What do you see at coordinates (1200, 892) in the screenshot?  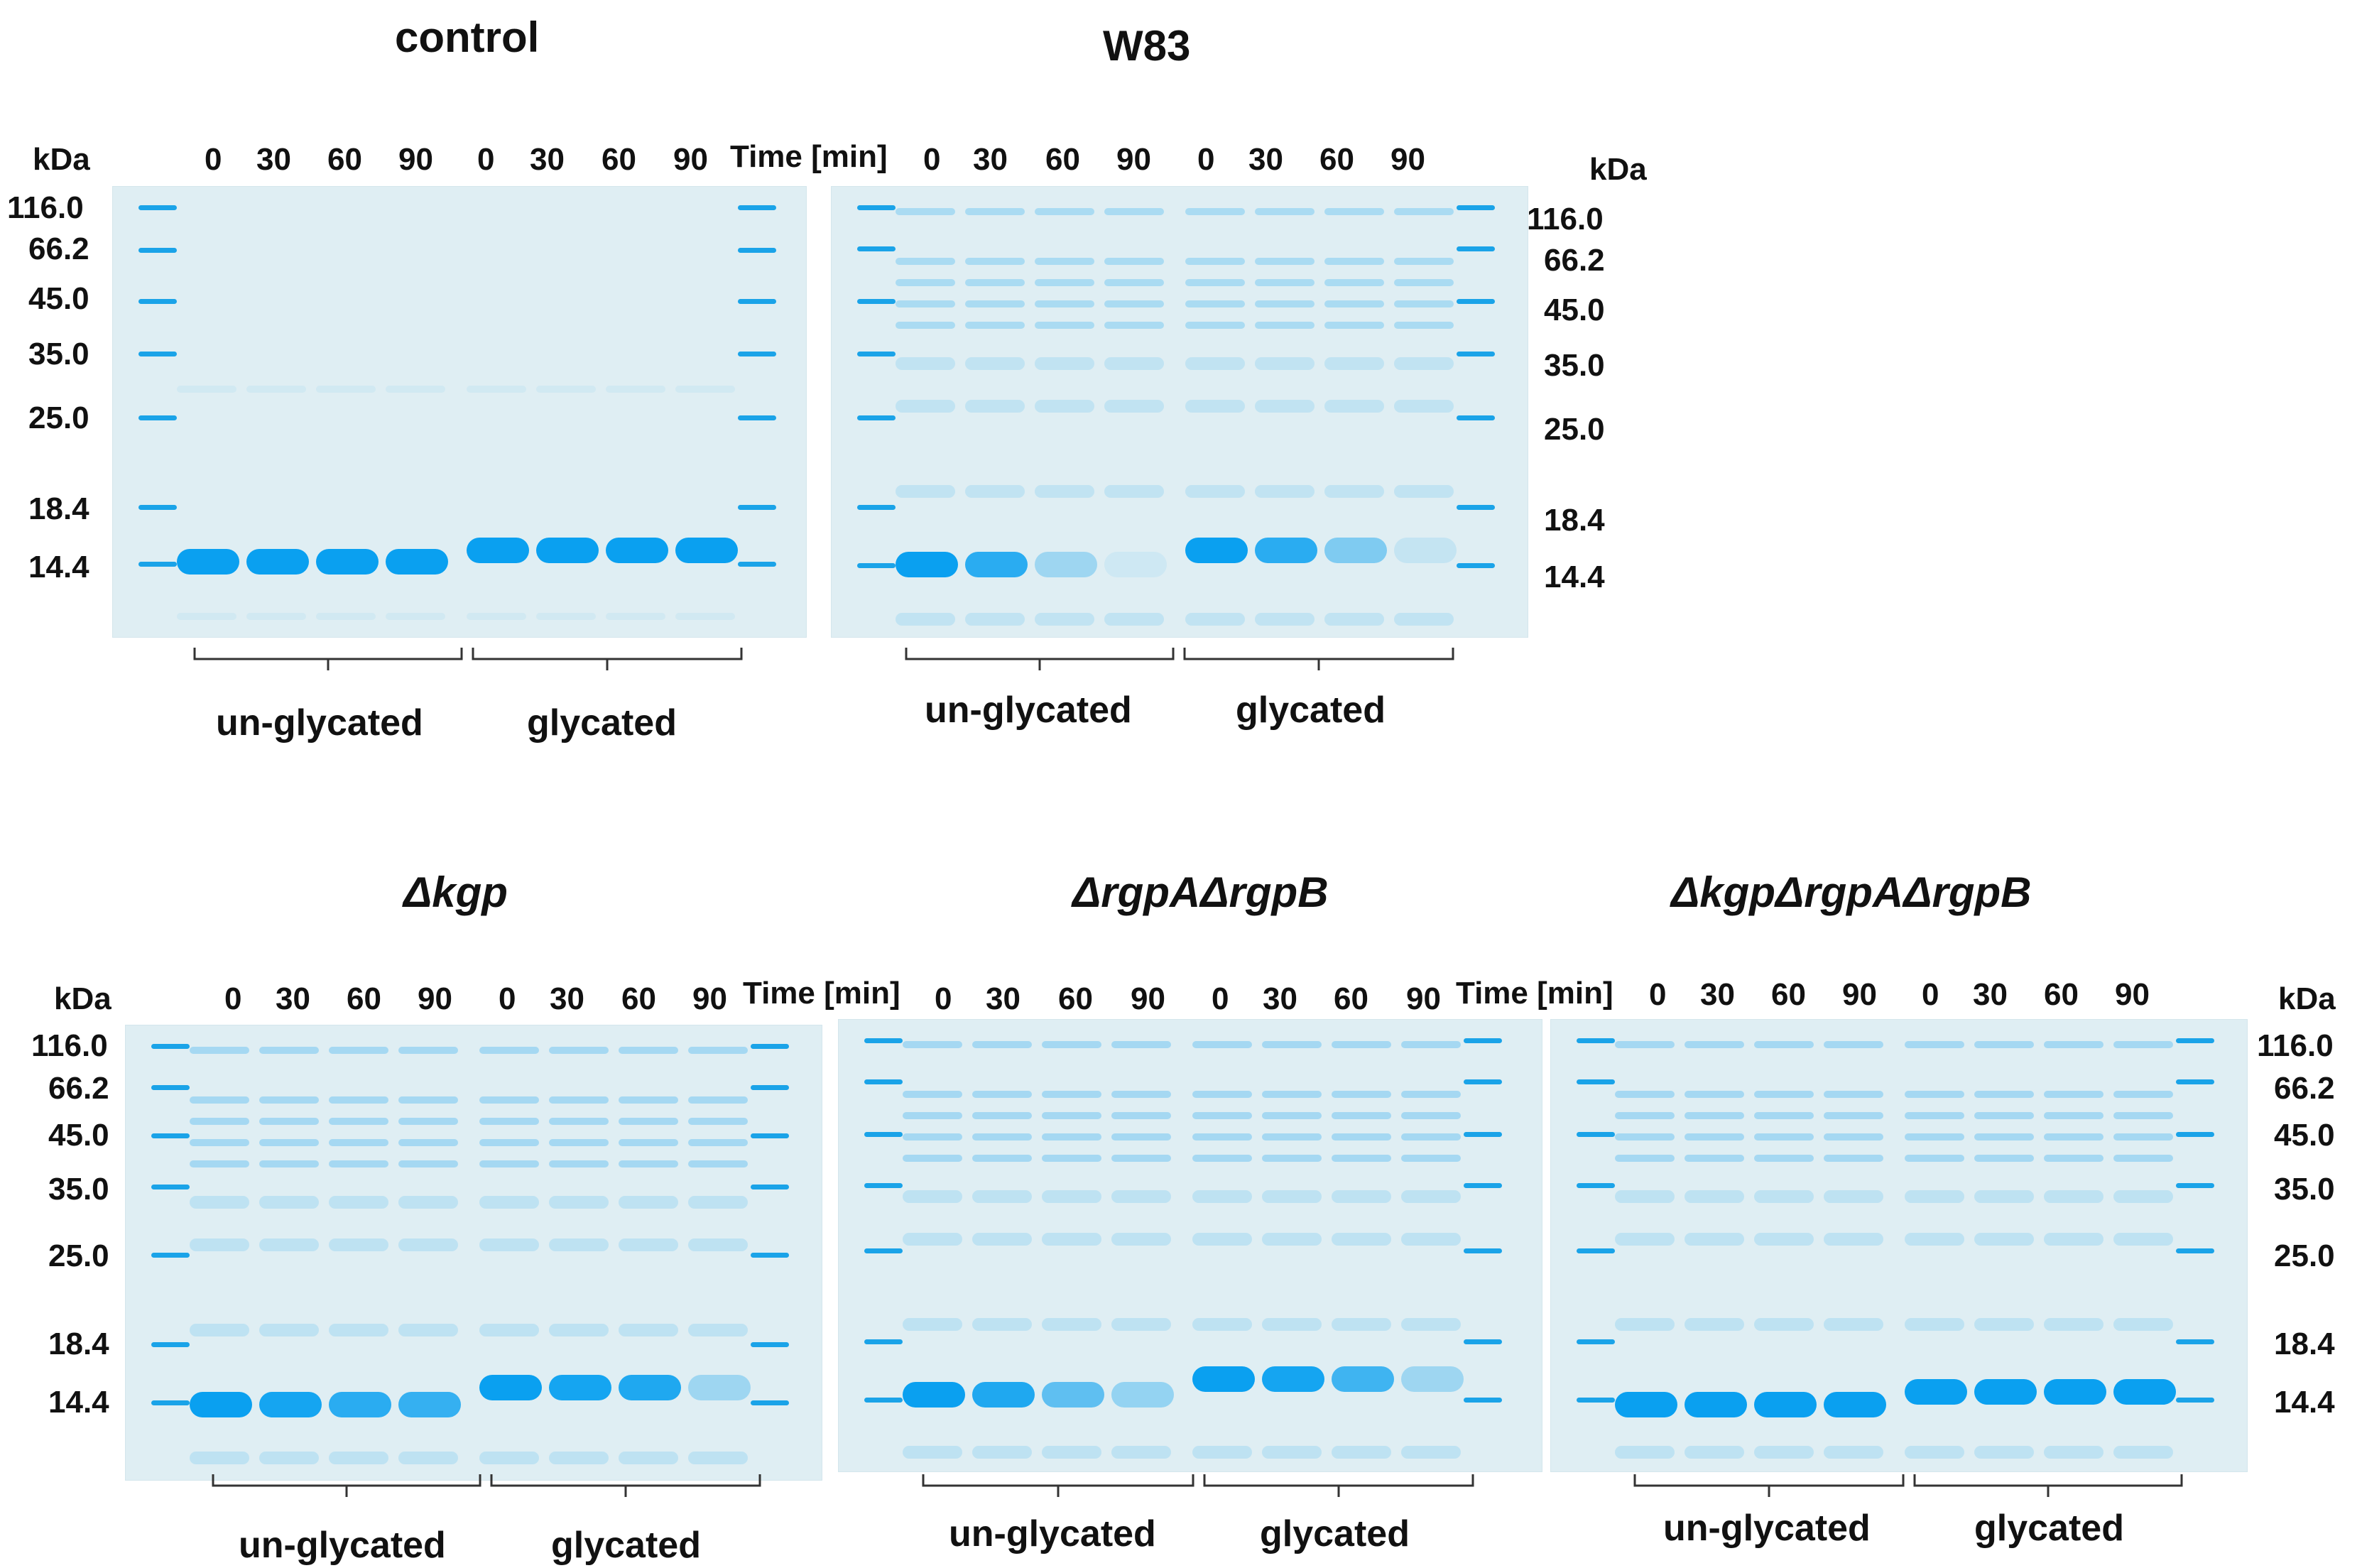 I see `panel-title-drgpa-drgpb: ΔrgpAΔrgpB` at bounding box center [1200, 892].